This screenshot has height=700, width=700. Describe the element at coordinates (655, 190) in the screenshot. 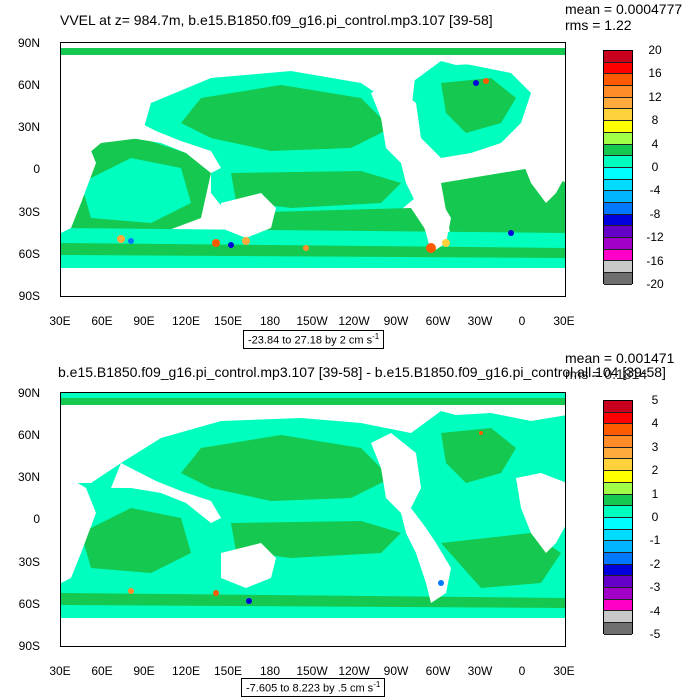

I see `colorbar-label: -4` at that location.